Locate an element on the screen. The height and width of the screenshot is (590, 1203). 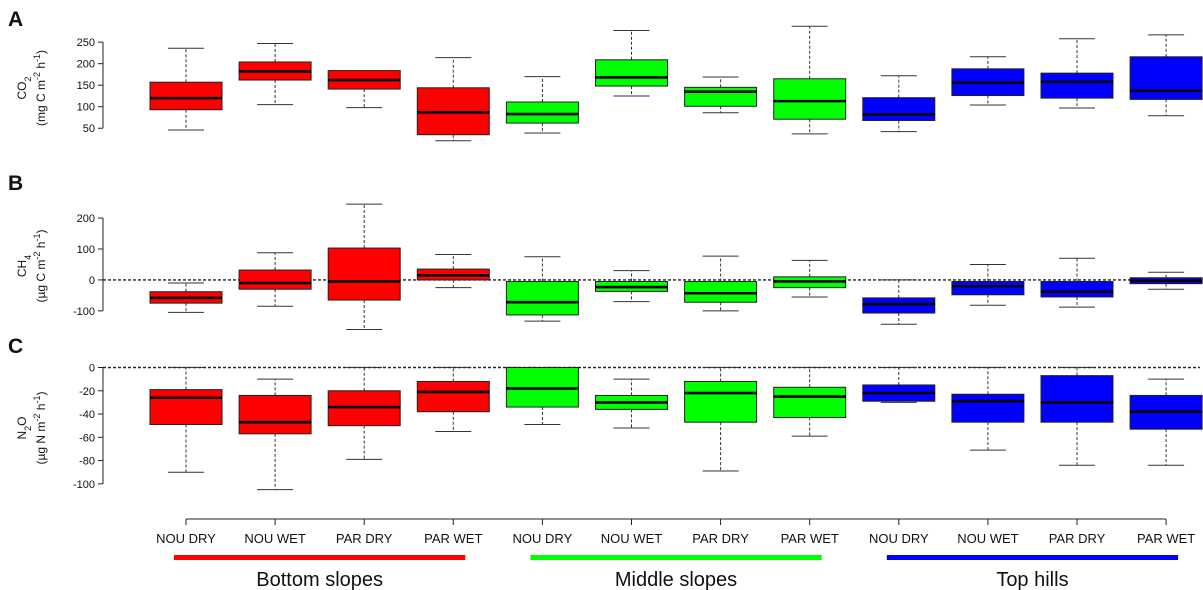
y-tick-label: -60 is located at coordinates (87, 438).